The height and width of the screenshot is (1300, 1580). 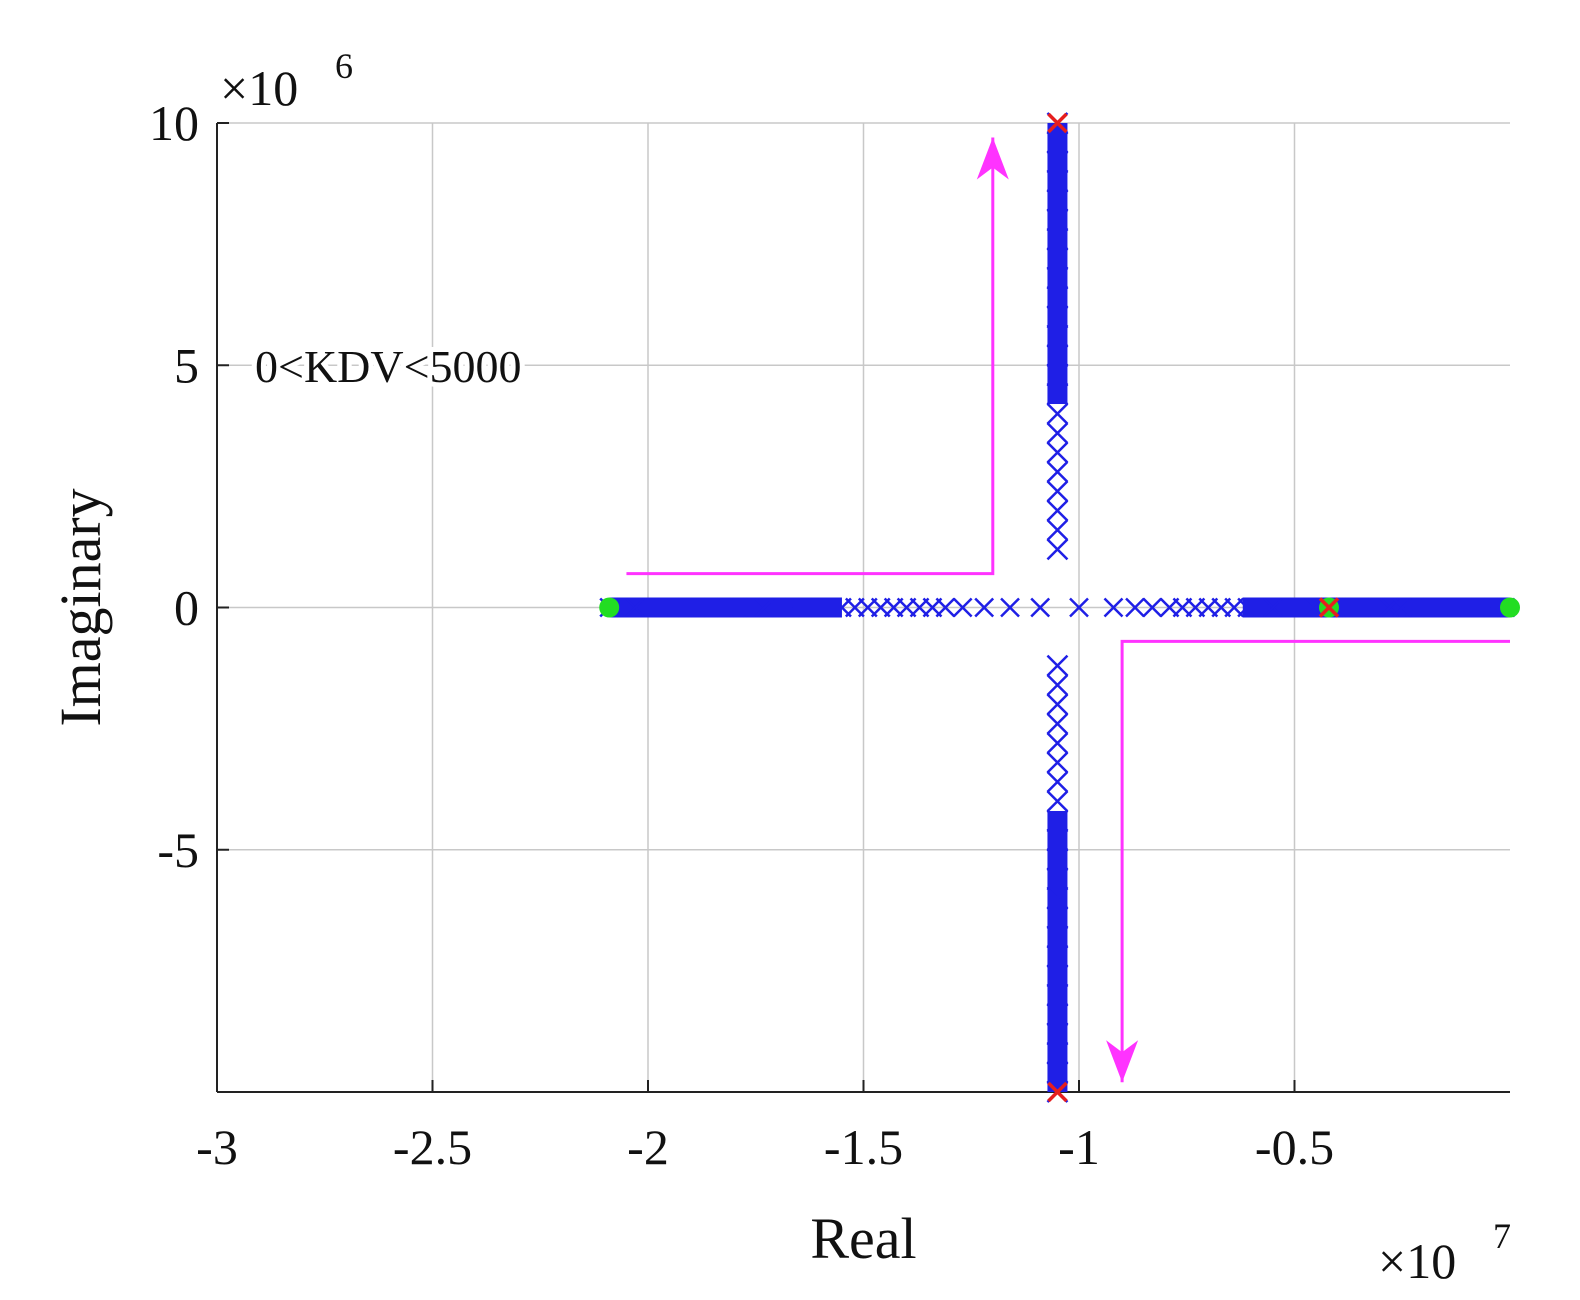 What do you see at coordinates (1417, 1261) in the screenshot?
I see `x-exponent-label: ×10` at bounding box center [1417, 1261].